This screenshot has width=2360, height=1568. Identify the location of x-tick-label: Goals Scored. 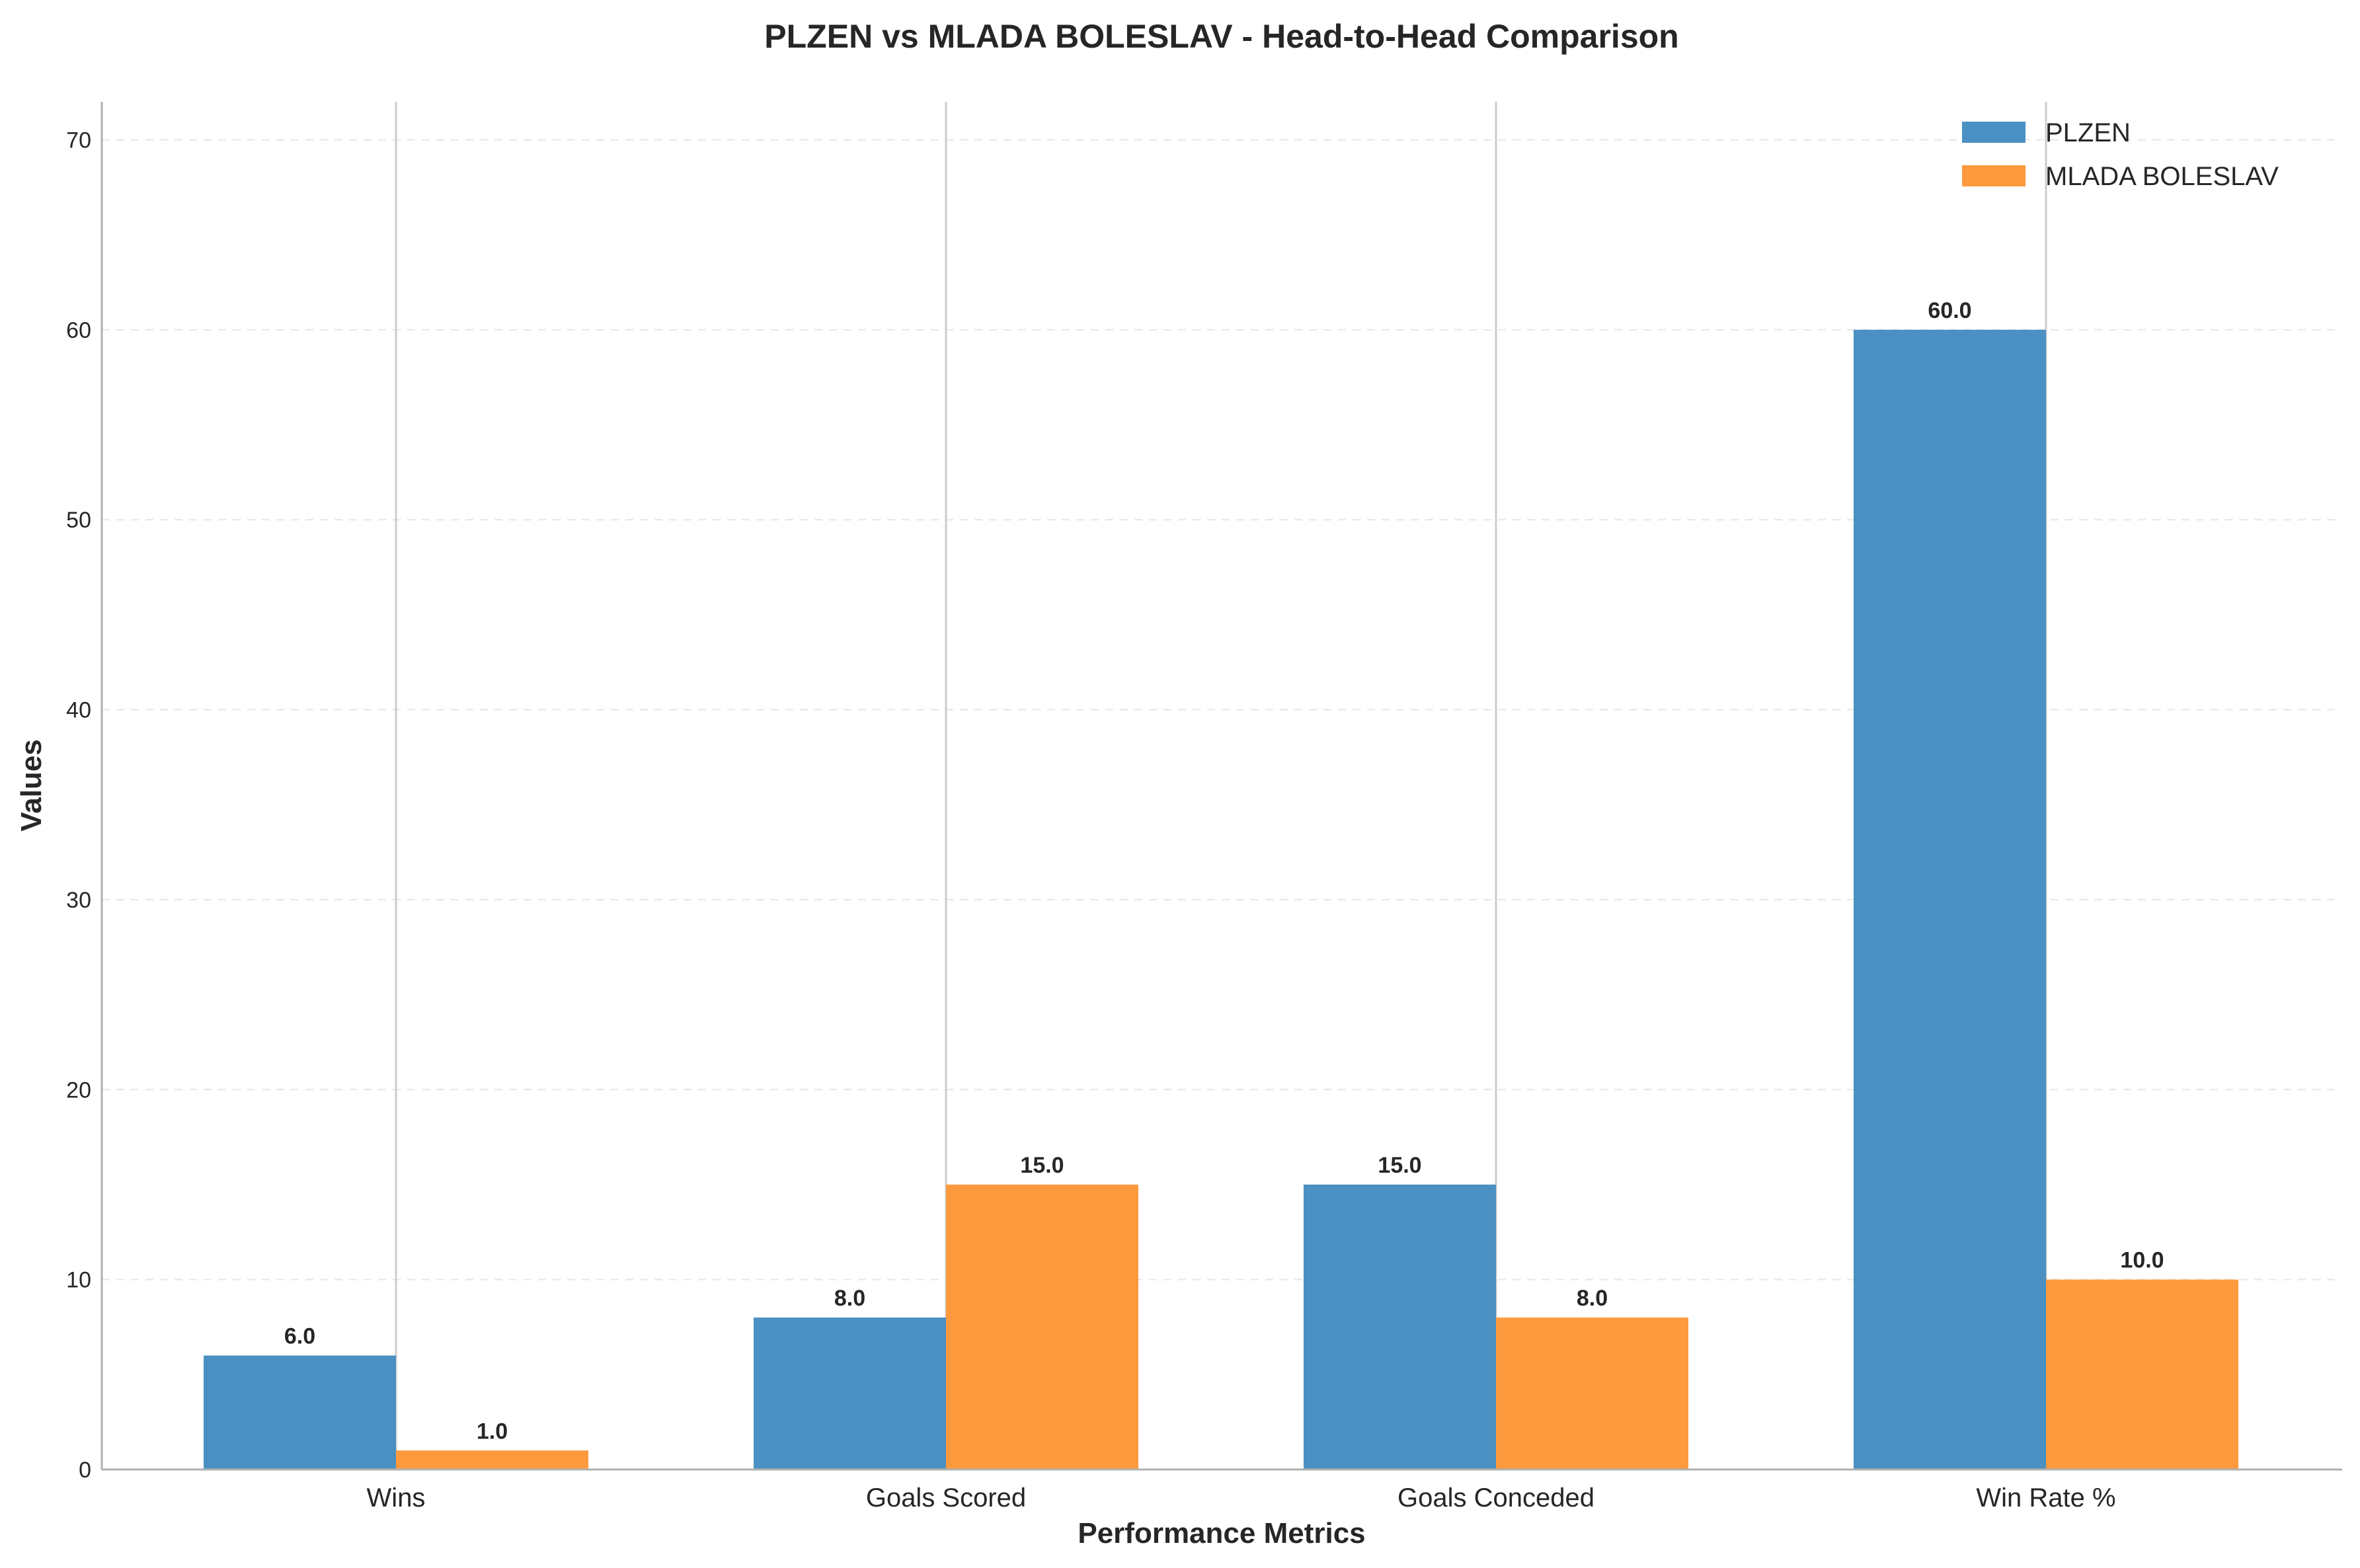
(946, 1497).